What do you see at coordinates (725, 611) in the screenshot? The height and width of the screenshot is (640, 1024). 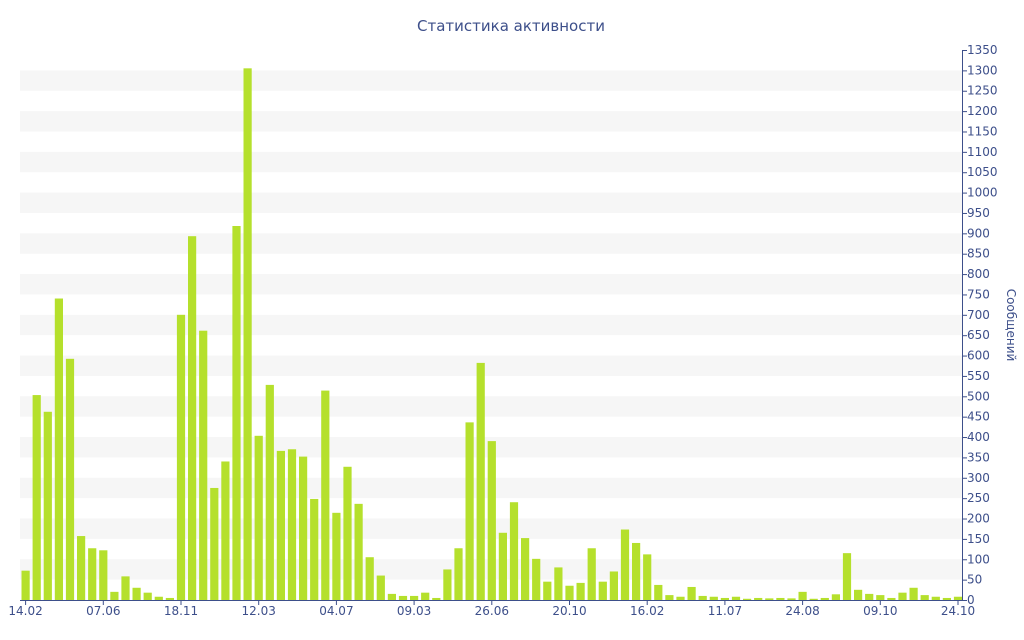 I see `x-tick-label: 11.07` at bounding box center [725, 611].